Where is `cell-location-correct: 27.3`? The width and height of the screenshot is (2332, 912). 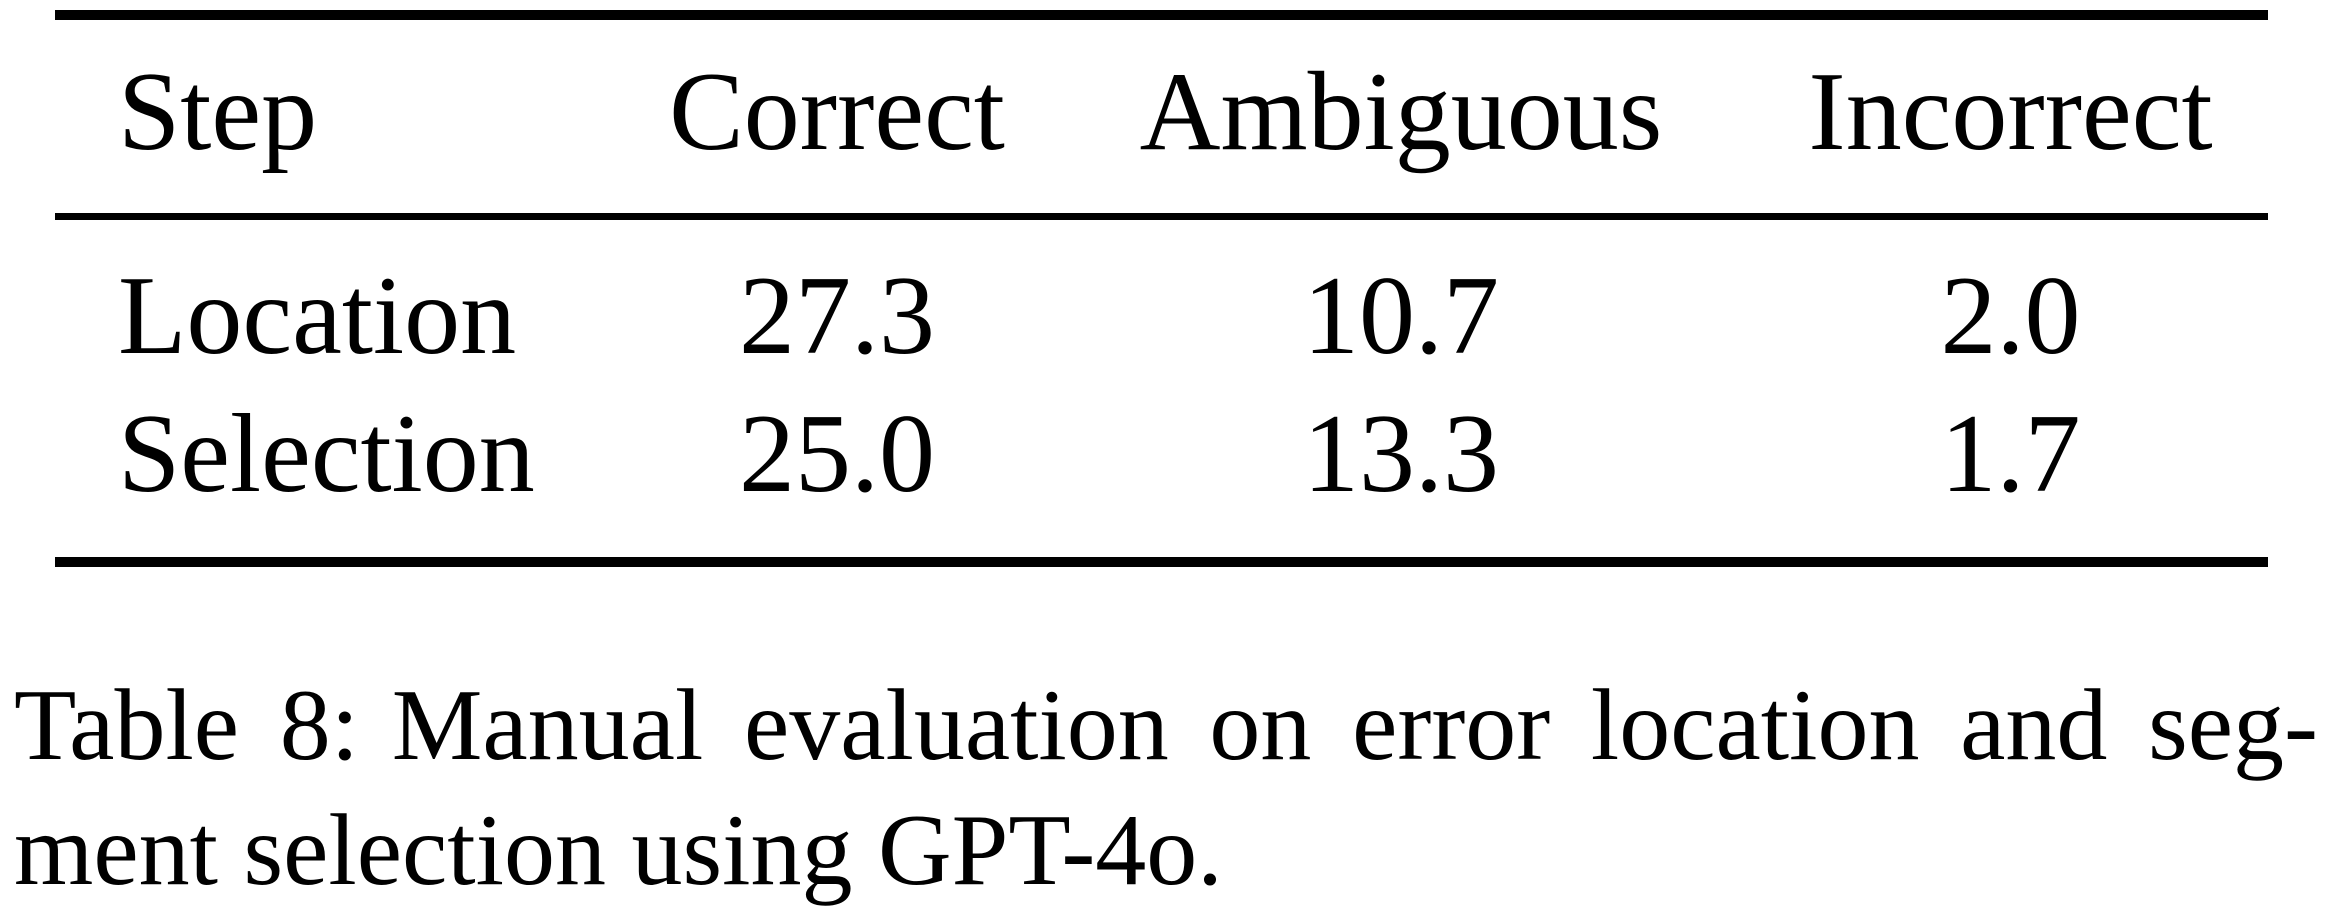 cell-location-correct: 27.3 is located at coordinates (837, 316).